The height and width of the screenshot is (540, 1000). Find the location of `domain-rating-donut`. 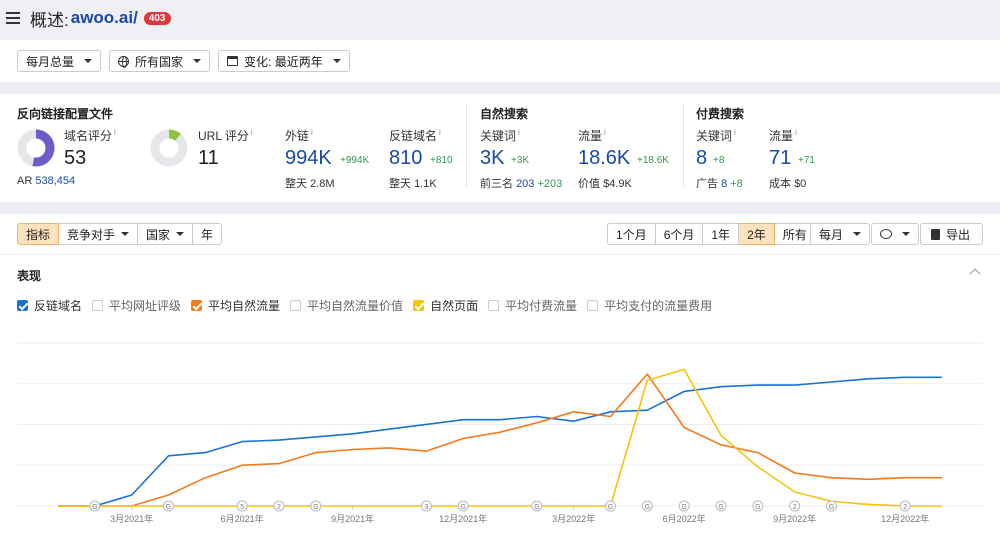

domain-rating-donut is located at coordinates (36, 148).